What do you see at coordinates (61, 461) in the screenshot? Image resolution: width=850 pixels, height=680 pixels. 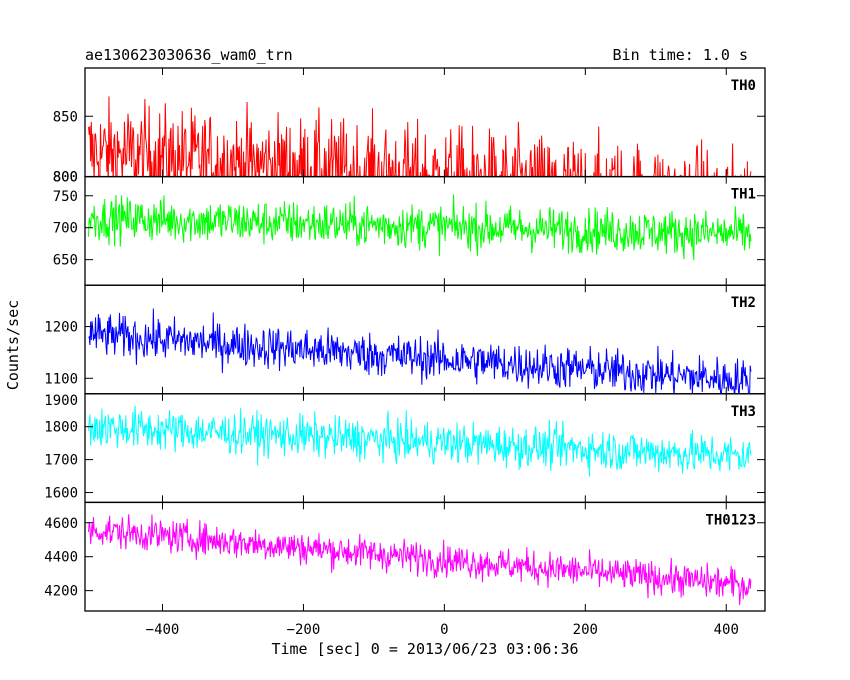 I see `y-tick-label: 1700` at bounding box center [61, 461].